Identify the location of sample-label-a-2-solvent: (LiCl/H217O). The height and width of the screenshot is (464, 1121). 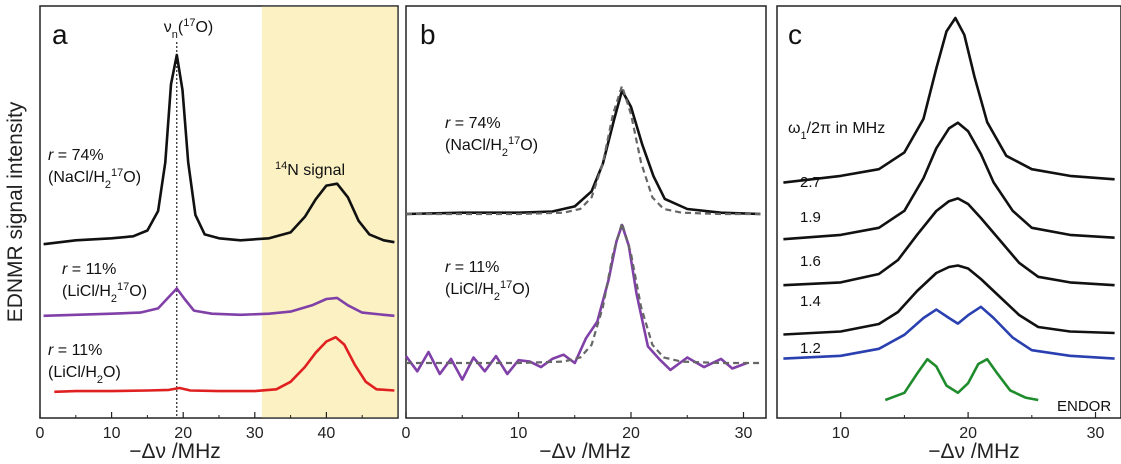
(104, 293).